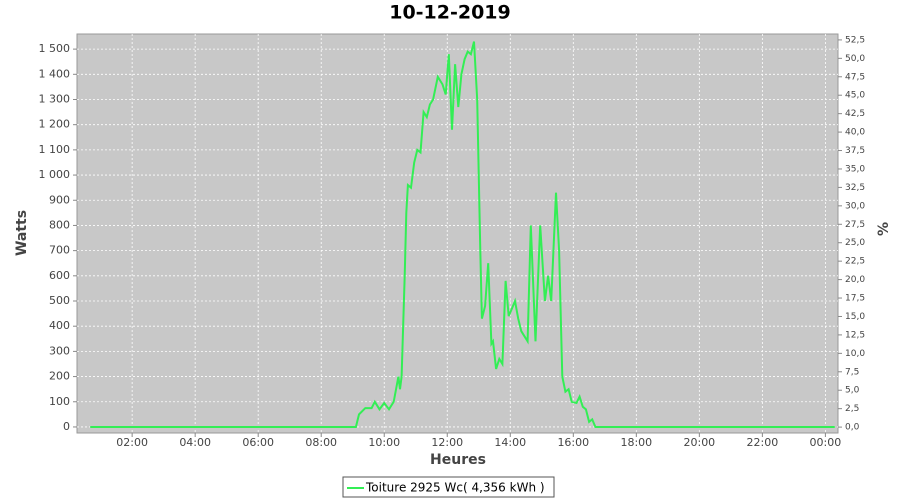 The width and height of the screenshot is (900, 500). What do you see at coordinates (884, 229) in the screenshot?
I see `y2-axis-title: %` at bounding box center [884, 229].